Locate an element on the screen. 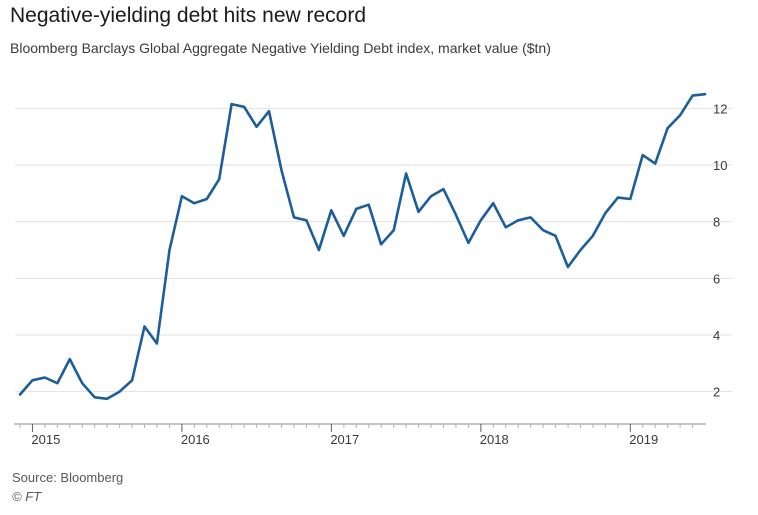 The height and width of the screenshot is (515, 758). x-tick-label: 2018 is located at coordinates (494, 439).